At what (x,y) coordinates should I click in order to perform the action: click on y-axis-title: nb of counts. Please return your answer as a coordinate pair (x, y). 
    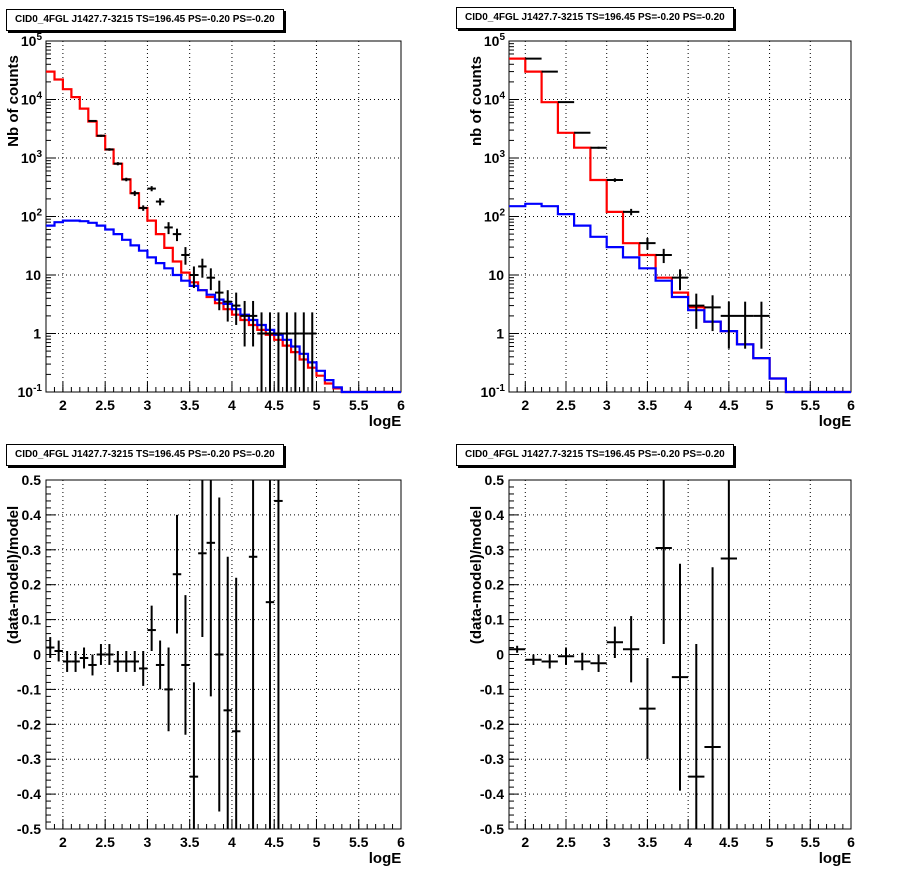
    Looking at the image, I should click on (476, 101).